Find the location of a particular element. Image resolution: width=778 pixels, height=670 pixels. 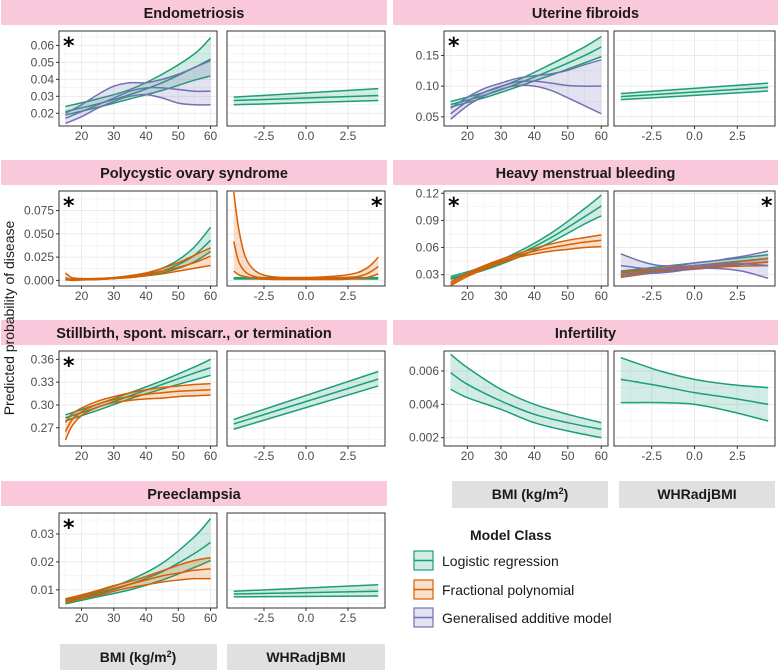

svg-text: BMI (kg/m2) is located at coordinates (138, 657).